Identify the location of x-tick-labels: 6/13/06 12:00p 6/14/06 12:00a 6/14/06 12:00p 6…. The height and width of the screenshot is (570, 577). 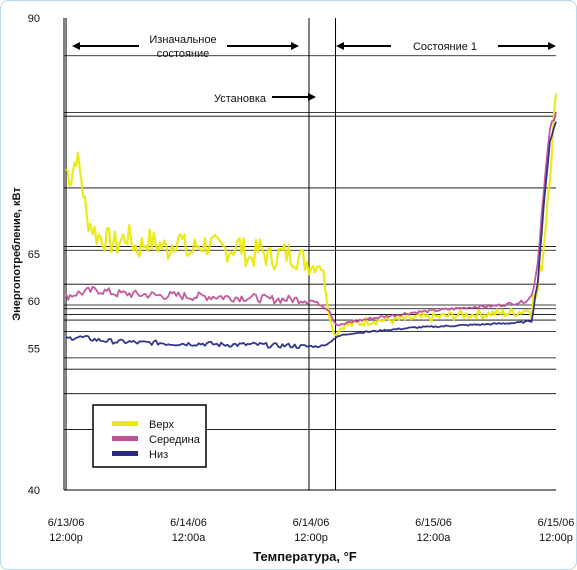
(311, 530).